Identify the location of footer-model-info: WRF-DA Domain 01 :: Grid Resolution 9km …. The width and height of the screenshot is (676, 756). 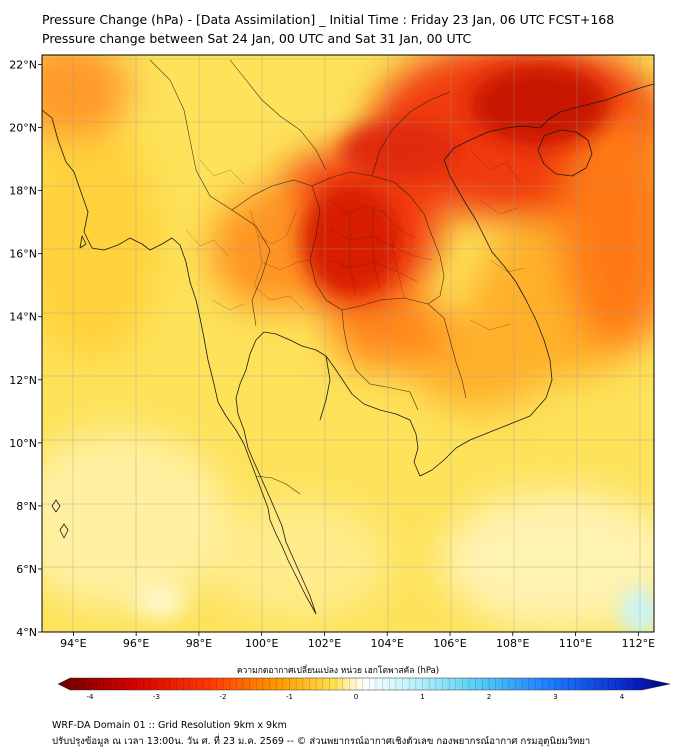
(169, 725).